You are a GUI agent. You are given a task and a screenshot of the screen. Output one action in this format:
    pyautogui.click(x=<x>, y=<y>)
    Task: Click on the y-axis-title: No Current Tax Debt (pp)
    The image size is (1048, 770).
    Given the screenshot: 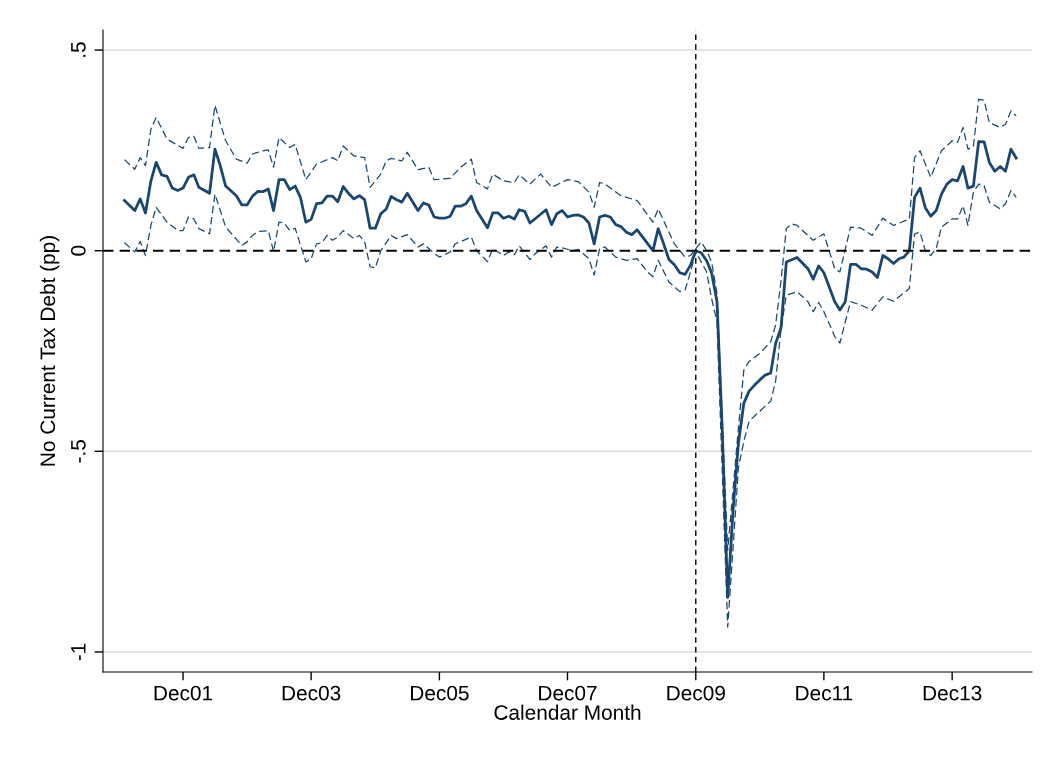 What is the action you would take?
    pyautogui.click(x=49, y=351)
    